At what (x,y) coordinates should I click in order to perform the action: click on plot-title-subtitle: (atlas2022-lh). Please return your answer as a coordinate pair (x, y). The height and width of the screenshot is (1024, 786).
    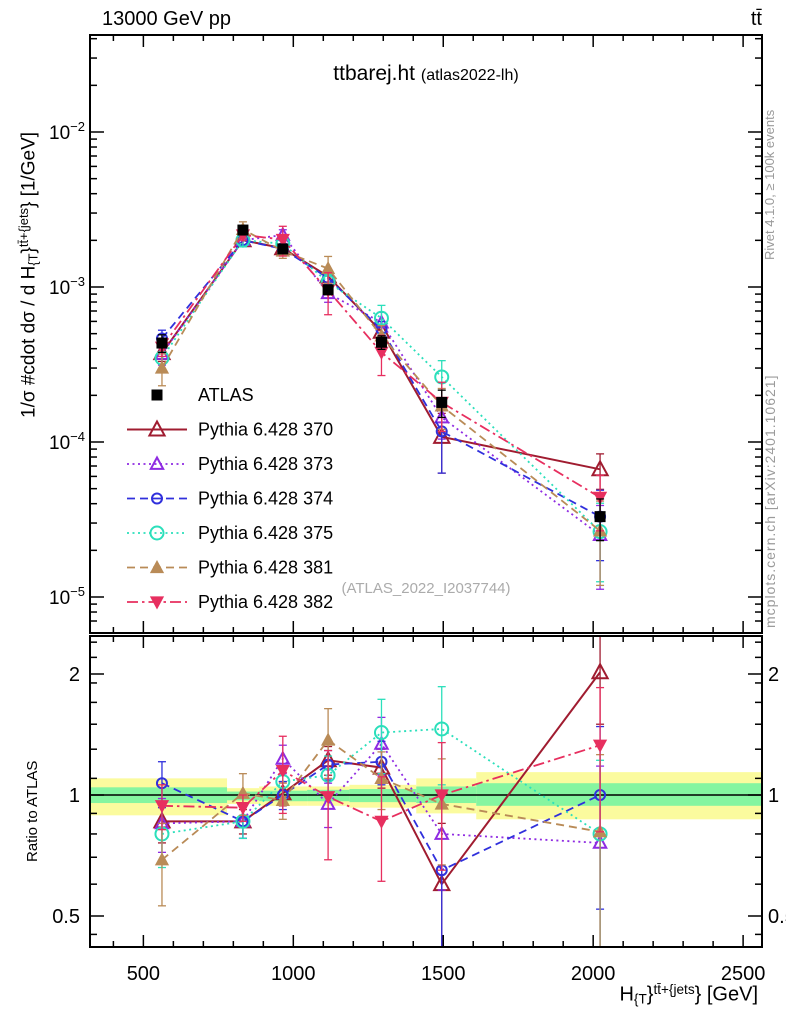
    Looking at the image, I should click on (469, 75).